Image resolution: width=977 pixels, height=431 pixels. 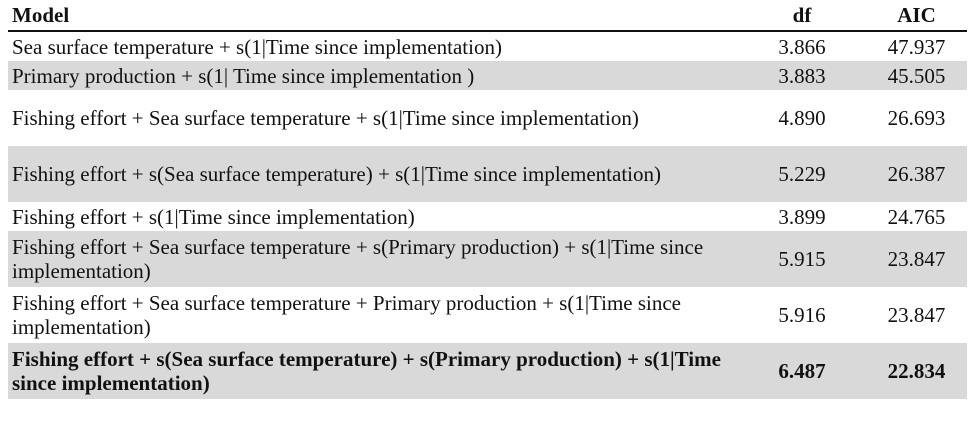 What do you see at coordinates (916, 75) in the screenshot?
I see `aic-cell: 45.505` at bounding box center [916, 75].